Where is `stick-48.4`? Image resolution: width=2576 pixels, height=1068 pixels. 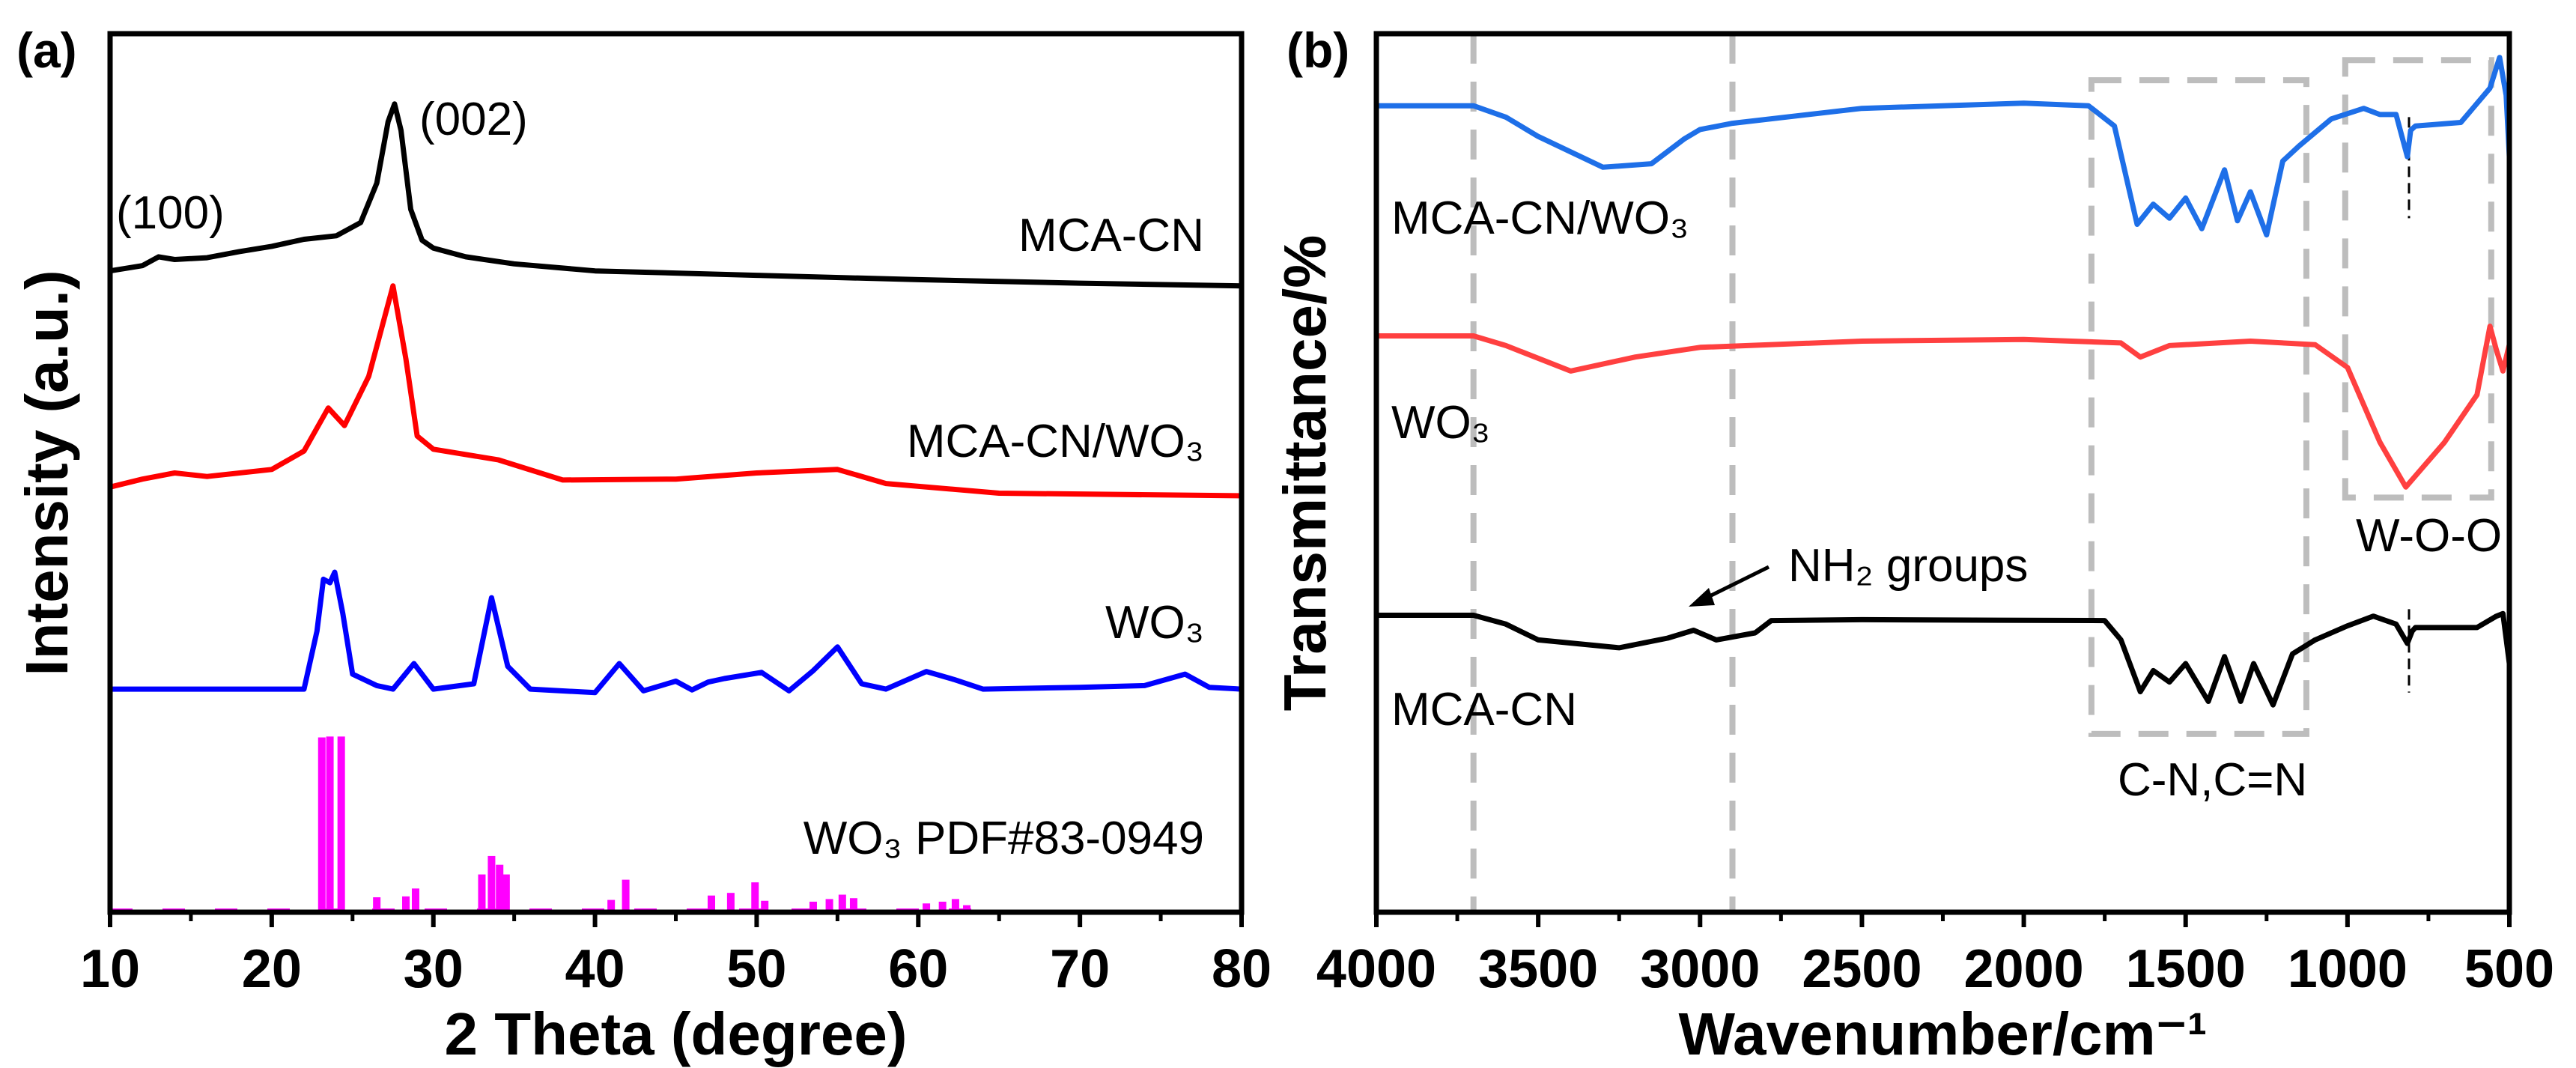 stick-48.4 is located at coordinates (730, 902).